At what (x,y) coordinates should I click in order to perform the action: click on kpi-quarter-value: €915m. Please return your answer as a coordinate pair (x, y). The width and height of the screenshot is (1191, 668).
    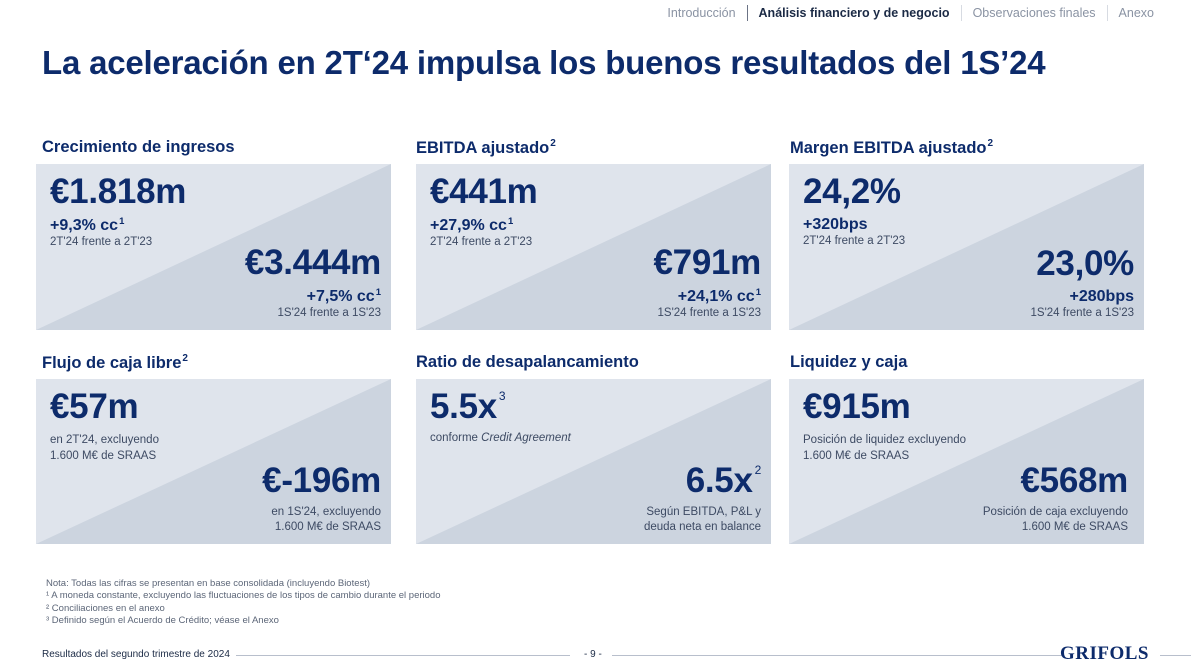
    Looking at the image, I should click on (857, 406).